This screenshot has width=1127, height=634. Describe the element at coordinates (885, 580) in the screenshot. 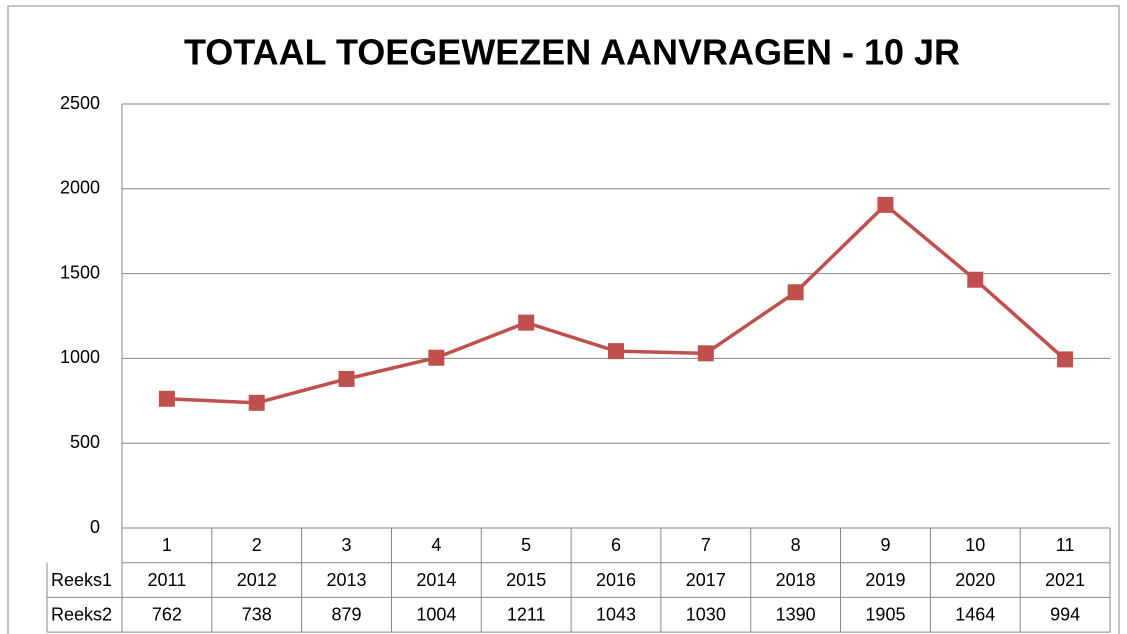

I see `table-value: 2019` at that location.